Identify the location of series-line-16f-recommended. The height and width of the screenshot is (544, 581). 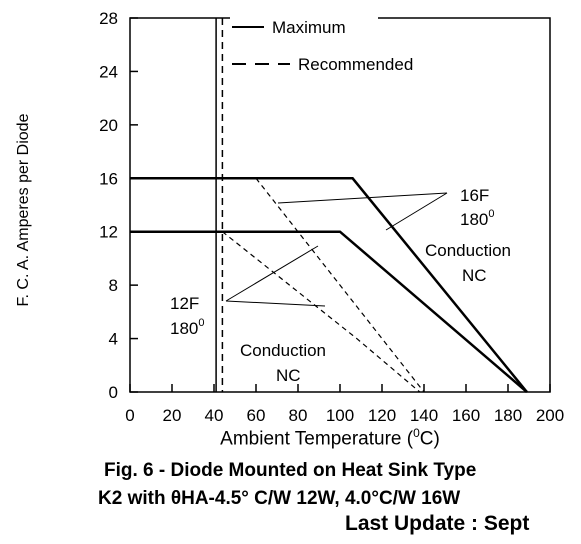
(340, 285).